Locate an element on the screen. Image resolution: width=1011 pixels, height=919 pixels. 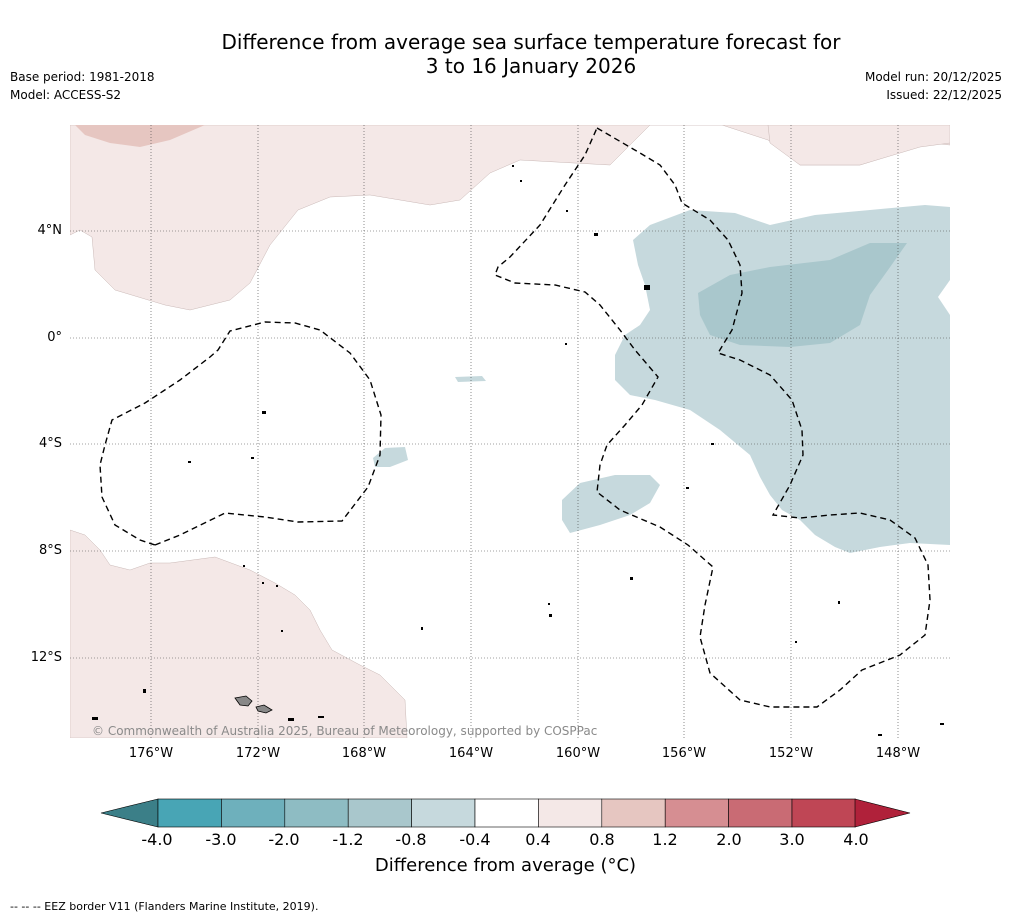
colorbar is located at coordinates (505, 813).